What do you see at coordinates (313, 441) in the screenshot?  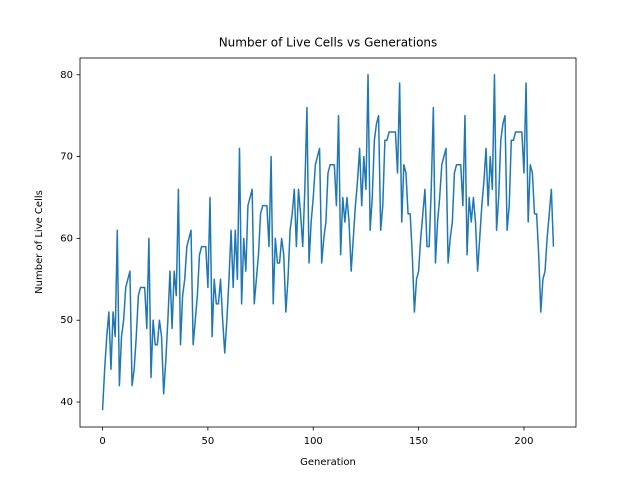 I see `x-tick-label: 100` at bounding box center [313, 441].